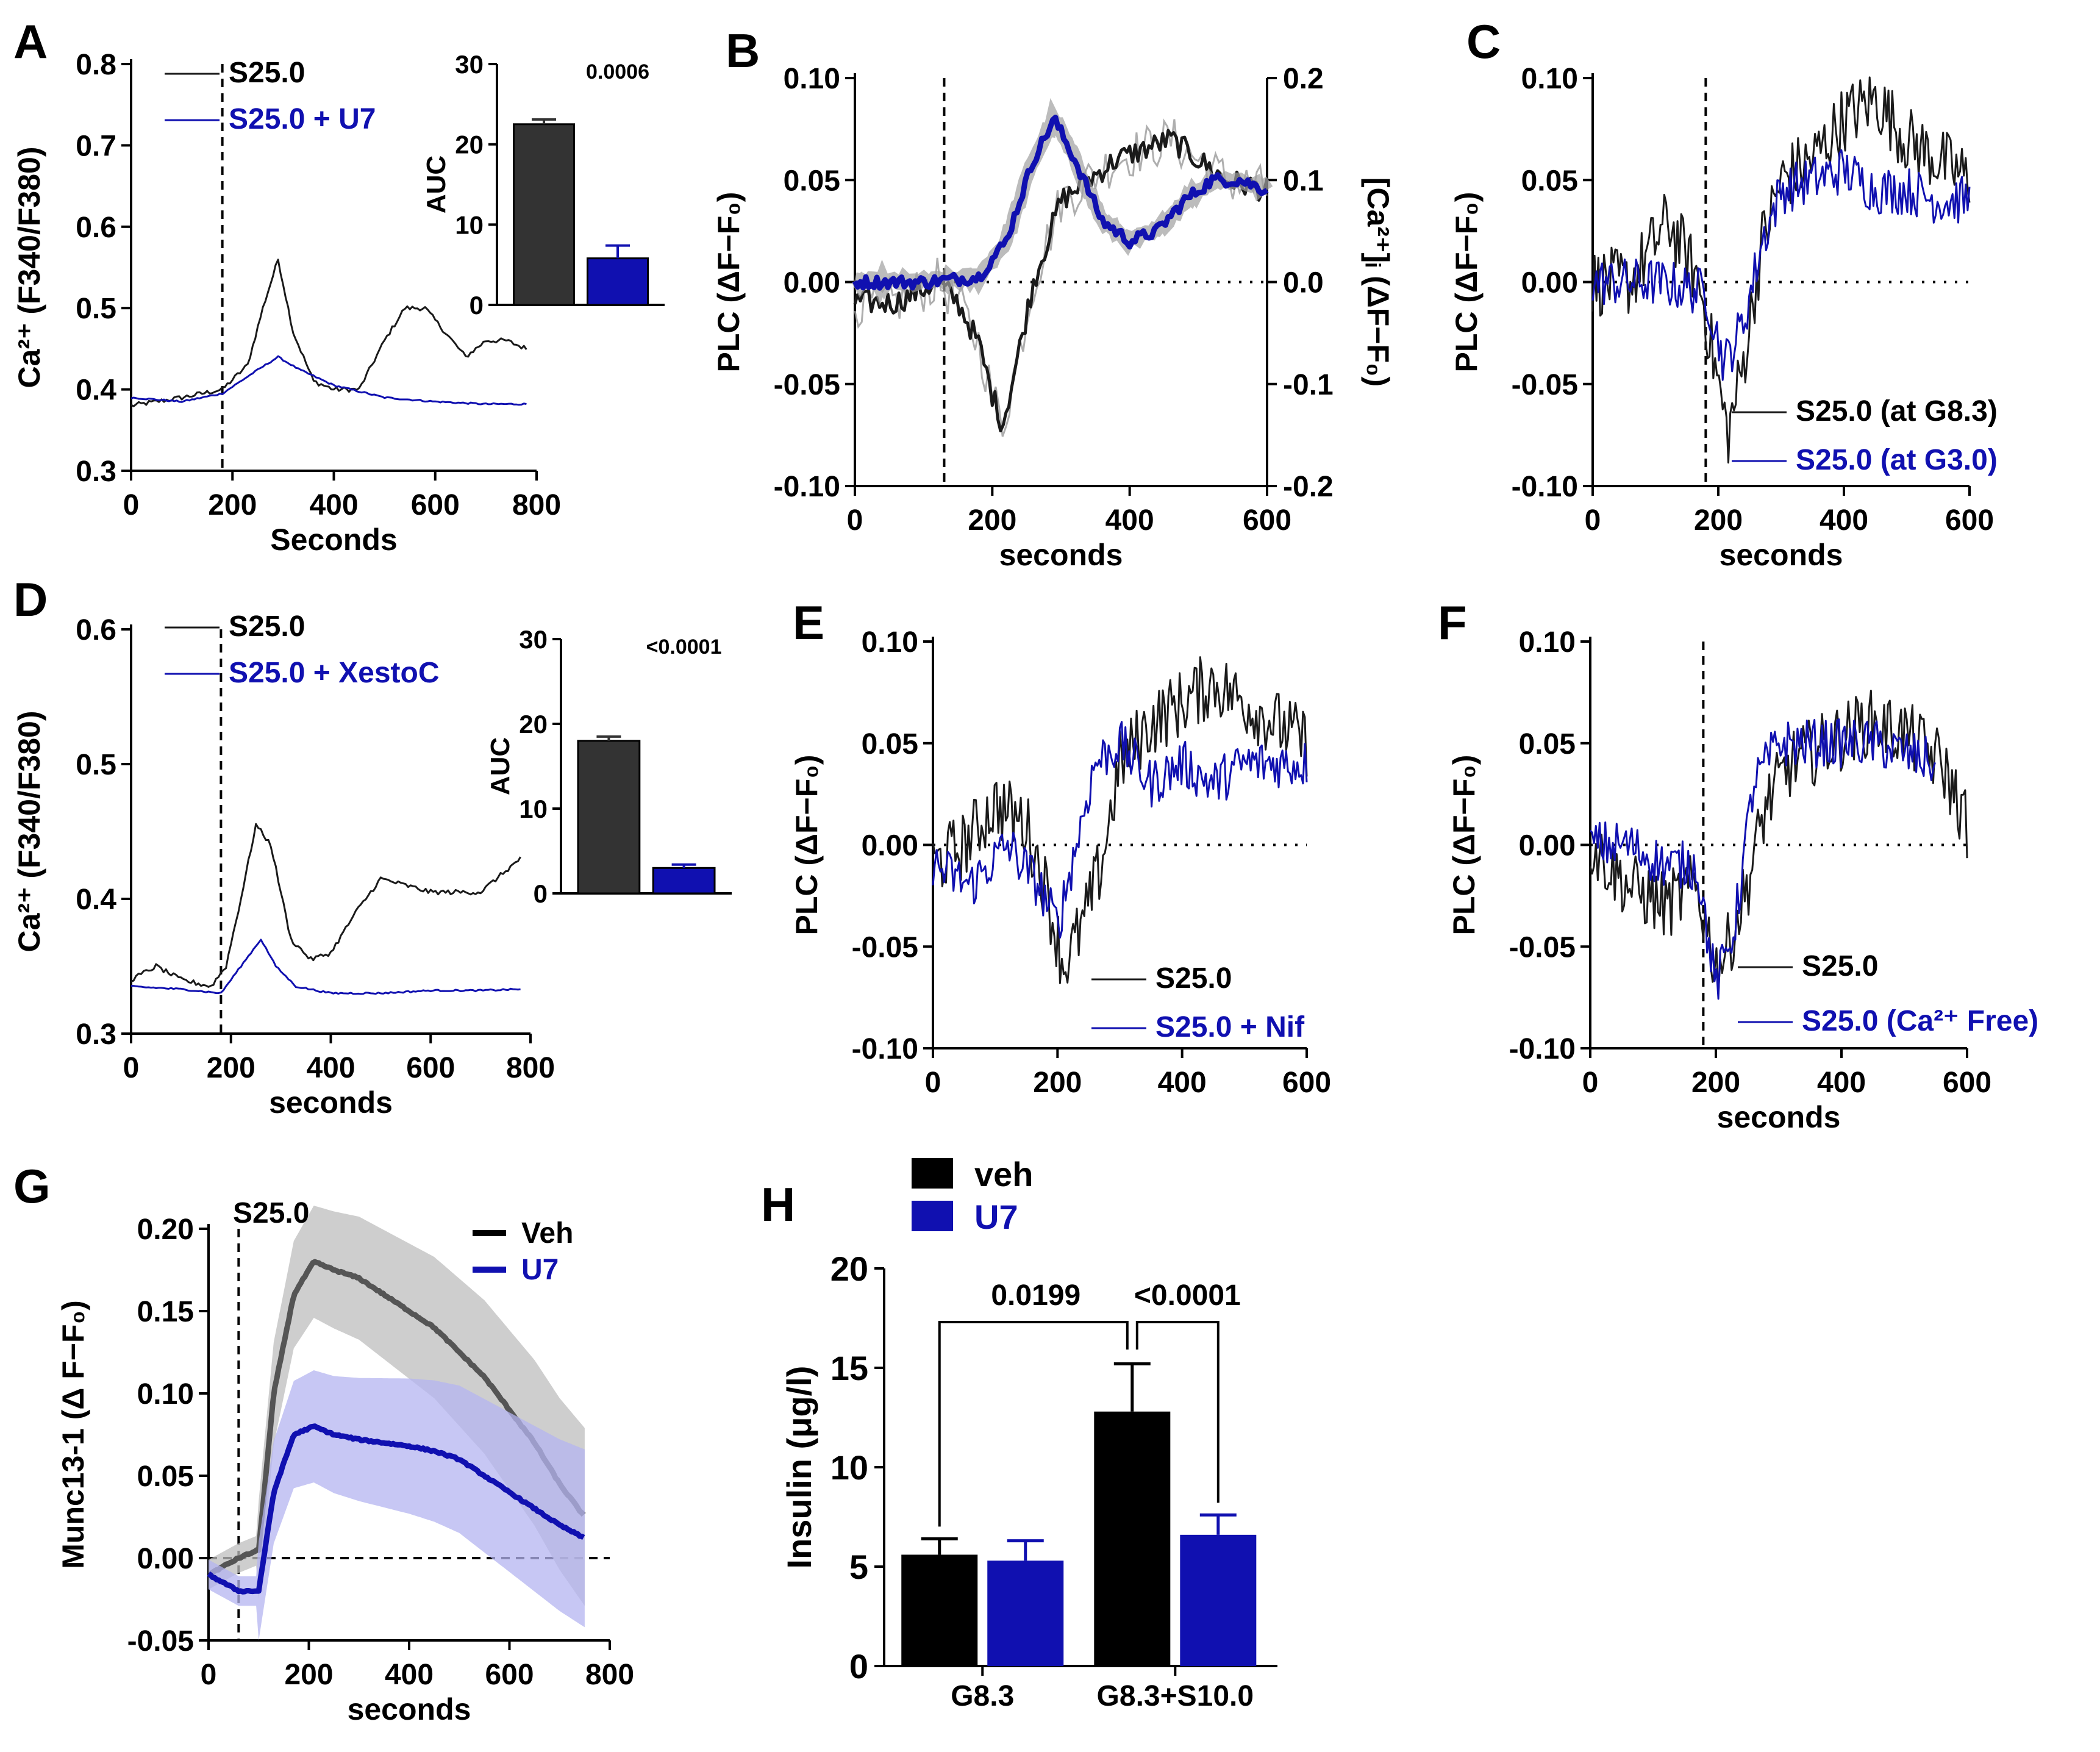 The width and height of the screenshot is (2100, 1752). Describe the element at coordinates (96, 900) in the screenshot. I see `y-tick-label: 0.4` at that location.